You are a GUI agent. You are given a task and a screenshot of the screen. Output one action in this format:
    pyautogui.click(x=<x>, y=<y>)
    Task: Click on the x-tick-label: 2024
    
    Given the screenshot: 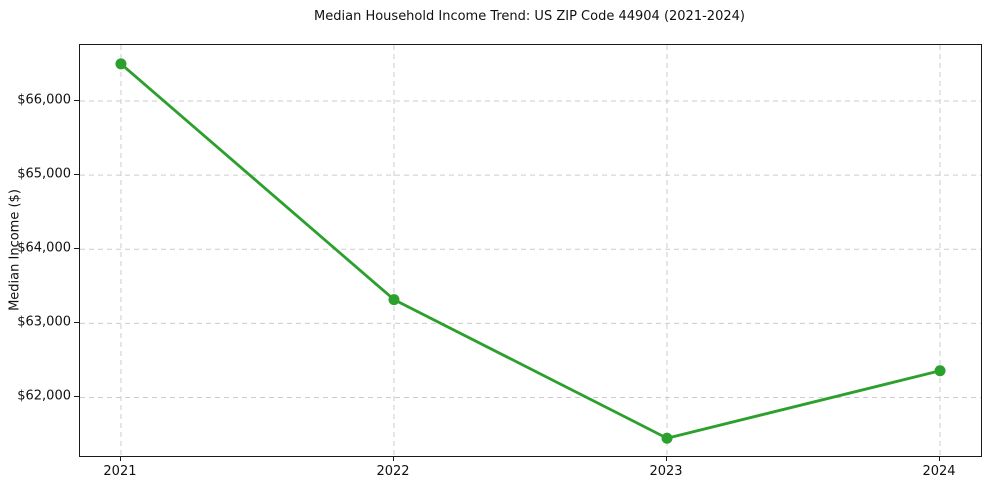 What is the action you would take?
    pyautogui.click(x=939, y=471)
    